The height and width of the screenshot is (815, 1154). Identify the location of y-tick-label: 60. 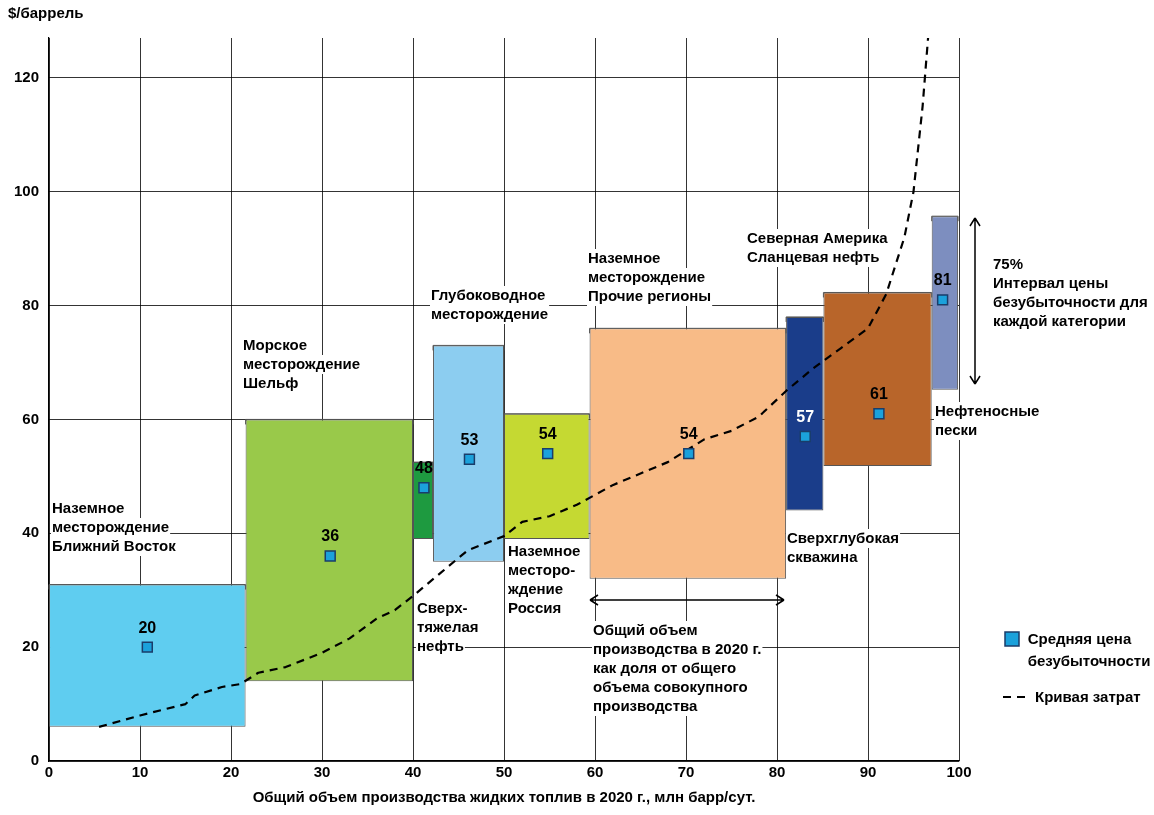
(31, 418).